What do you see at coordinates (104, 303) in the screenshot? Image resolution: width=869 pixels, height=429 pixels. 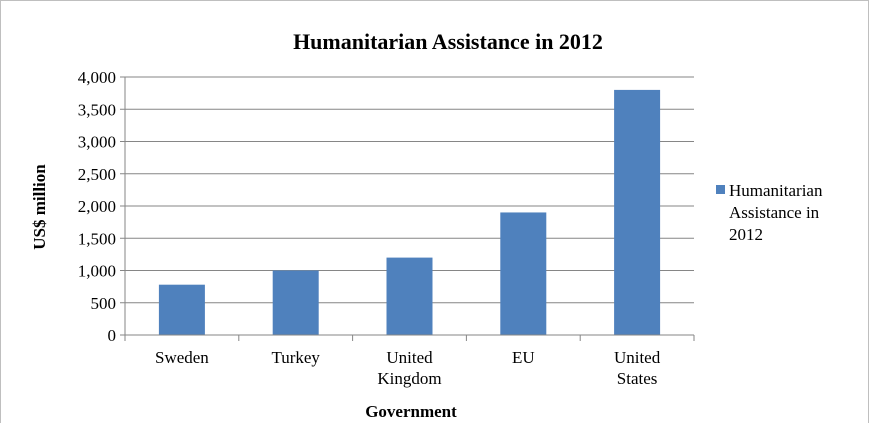 I see `y-tick-label: 500` at bounding box center [104, 303].